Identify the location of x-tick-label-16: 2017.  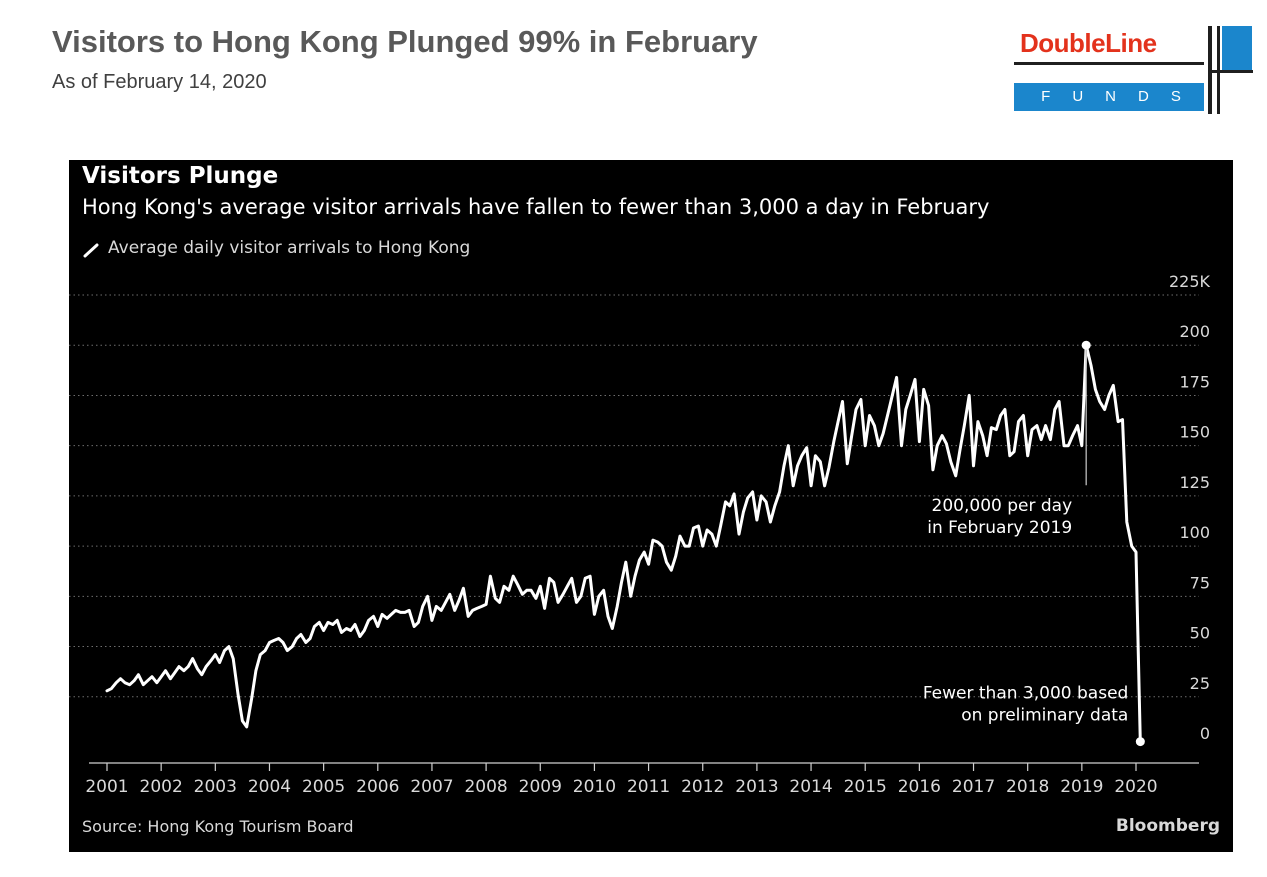
(973, 787).